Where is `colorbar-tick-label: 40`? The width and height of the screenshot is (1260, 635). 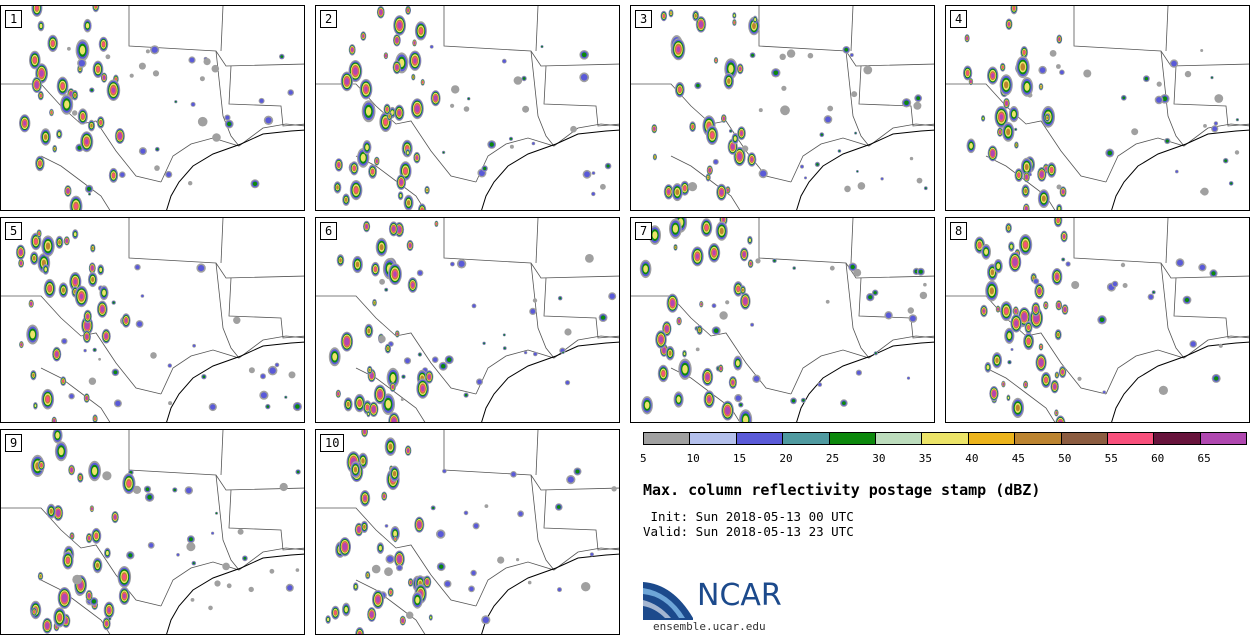 colorbar-tick-label: 40 is located at coordinates (972, 458).